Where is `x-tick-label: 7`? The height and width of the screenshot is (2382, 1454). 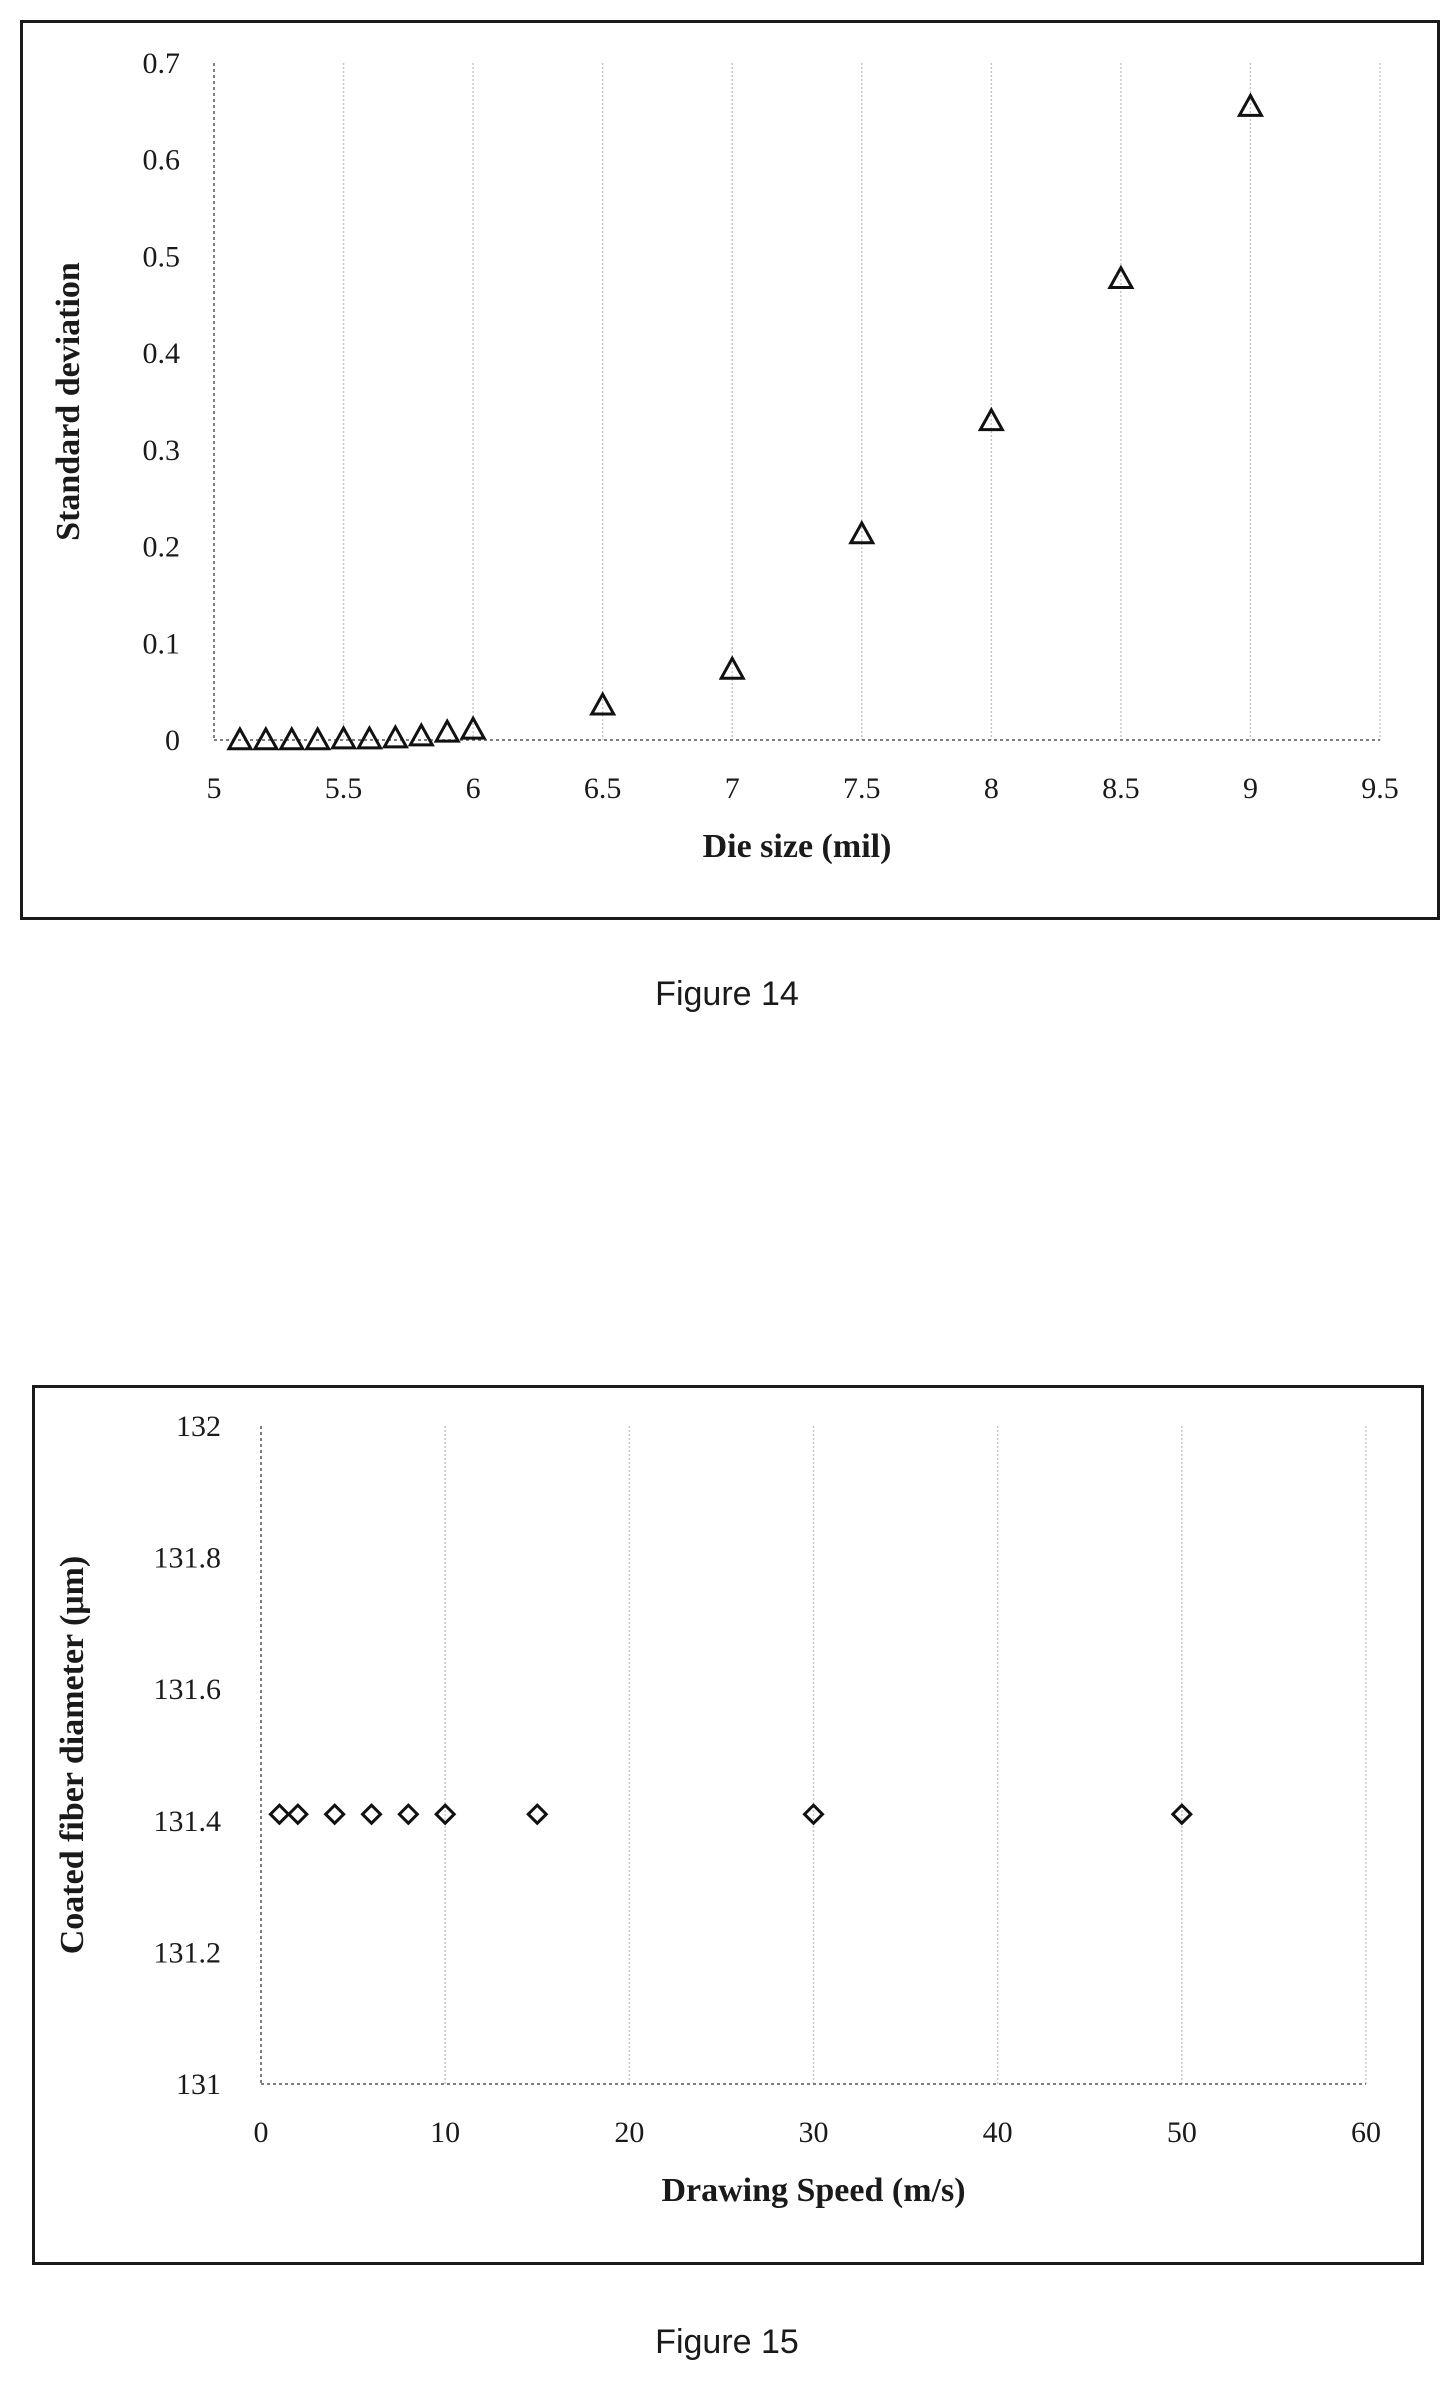
x-tick-label: 7 is located at coordinates (732, 788).